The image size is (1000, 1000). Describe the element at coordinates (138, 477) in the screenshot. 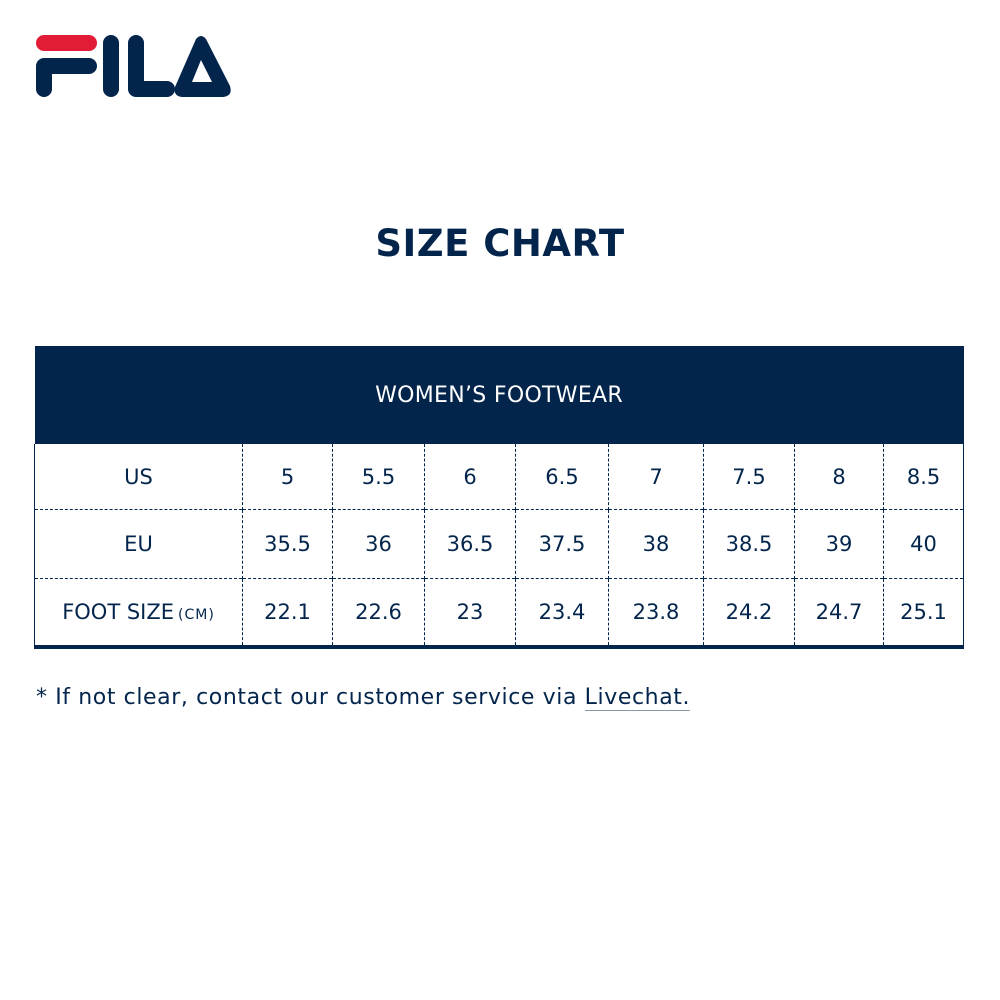

I see `row-label: US` at that location.